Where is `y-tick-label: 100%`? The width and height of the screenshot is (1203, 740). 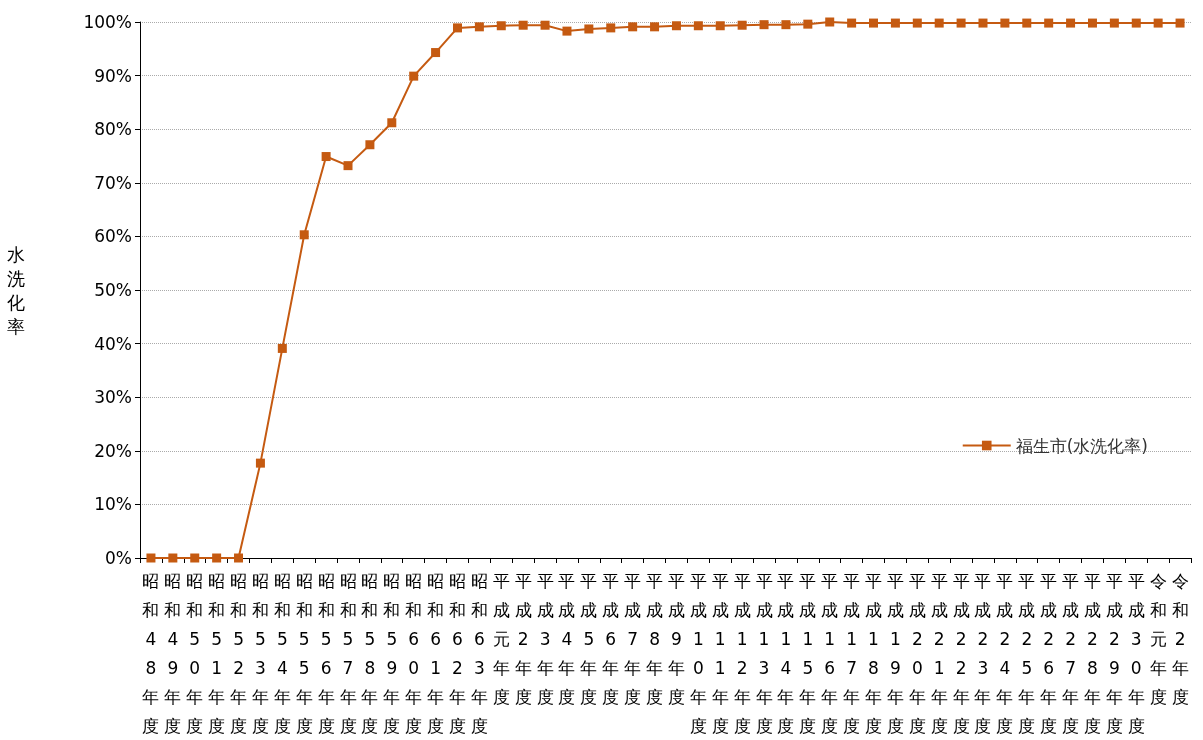
y-tick-label: 100% is located at coordinates (107, 22).